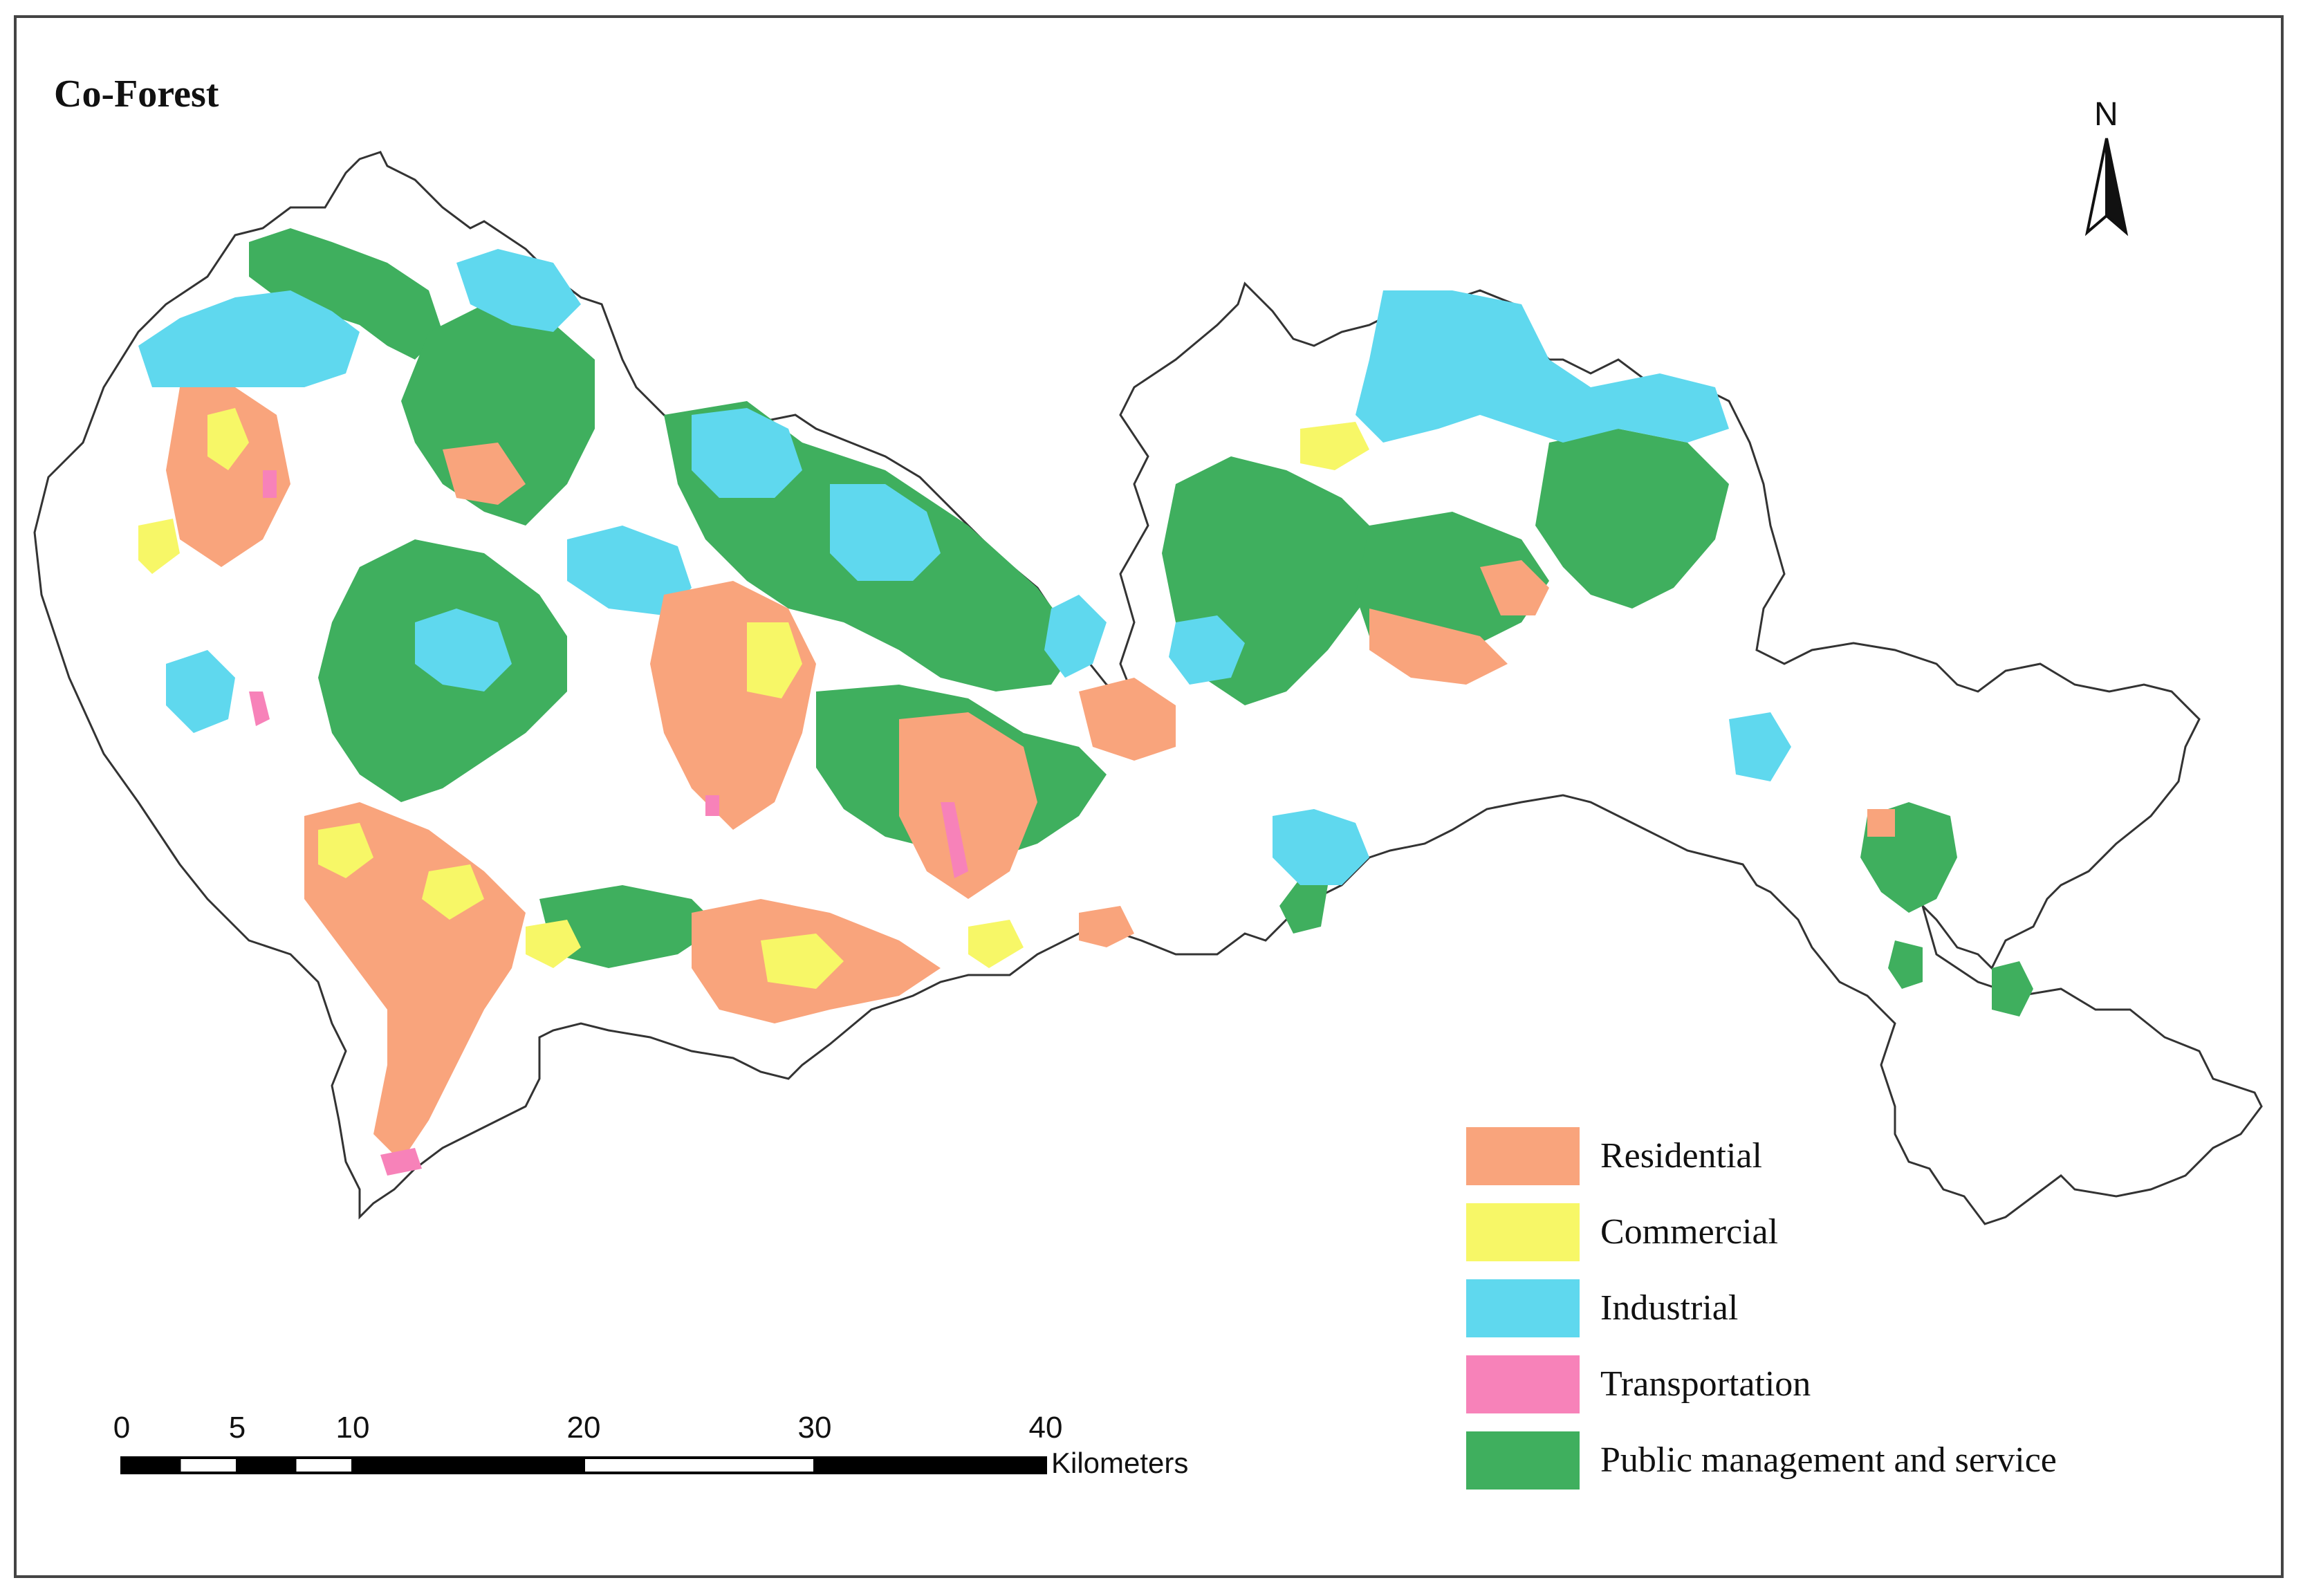 The image size is (2303, 1596). Describe the element at coordinates (1812, 1234) in the screenshot. I see `legend-item-commercial: Commercial` at that location.